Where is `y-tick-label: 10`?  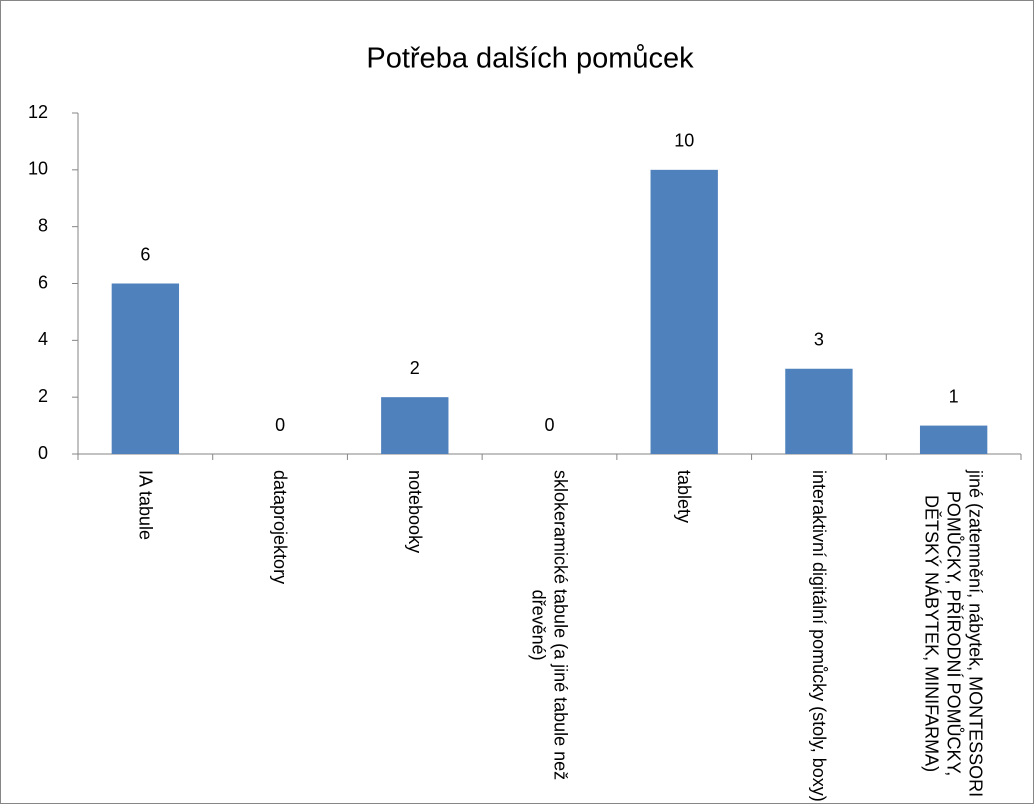
y-tick-label: 10 is located at coordinates (38, 169).